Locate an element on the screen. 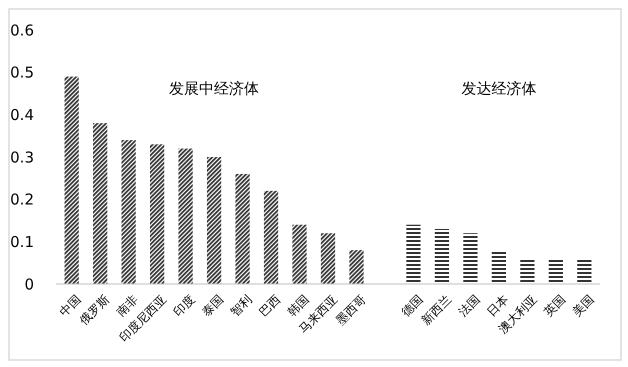 The width and height of the screenshot is (628, 367). y-tick-label: 0.3 is located at coordinates (22, 157).